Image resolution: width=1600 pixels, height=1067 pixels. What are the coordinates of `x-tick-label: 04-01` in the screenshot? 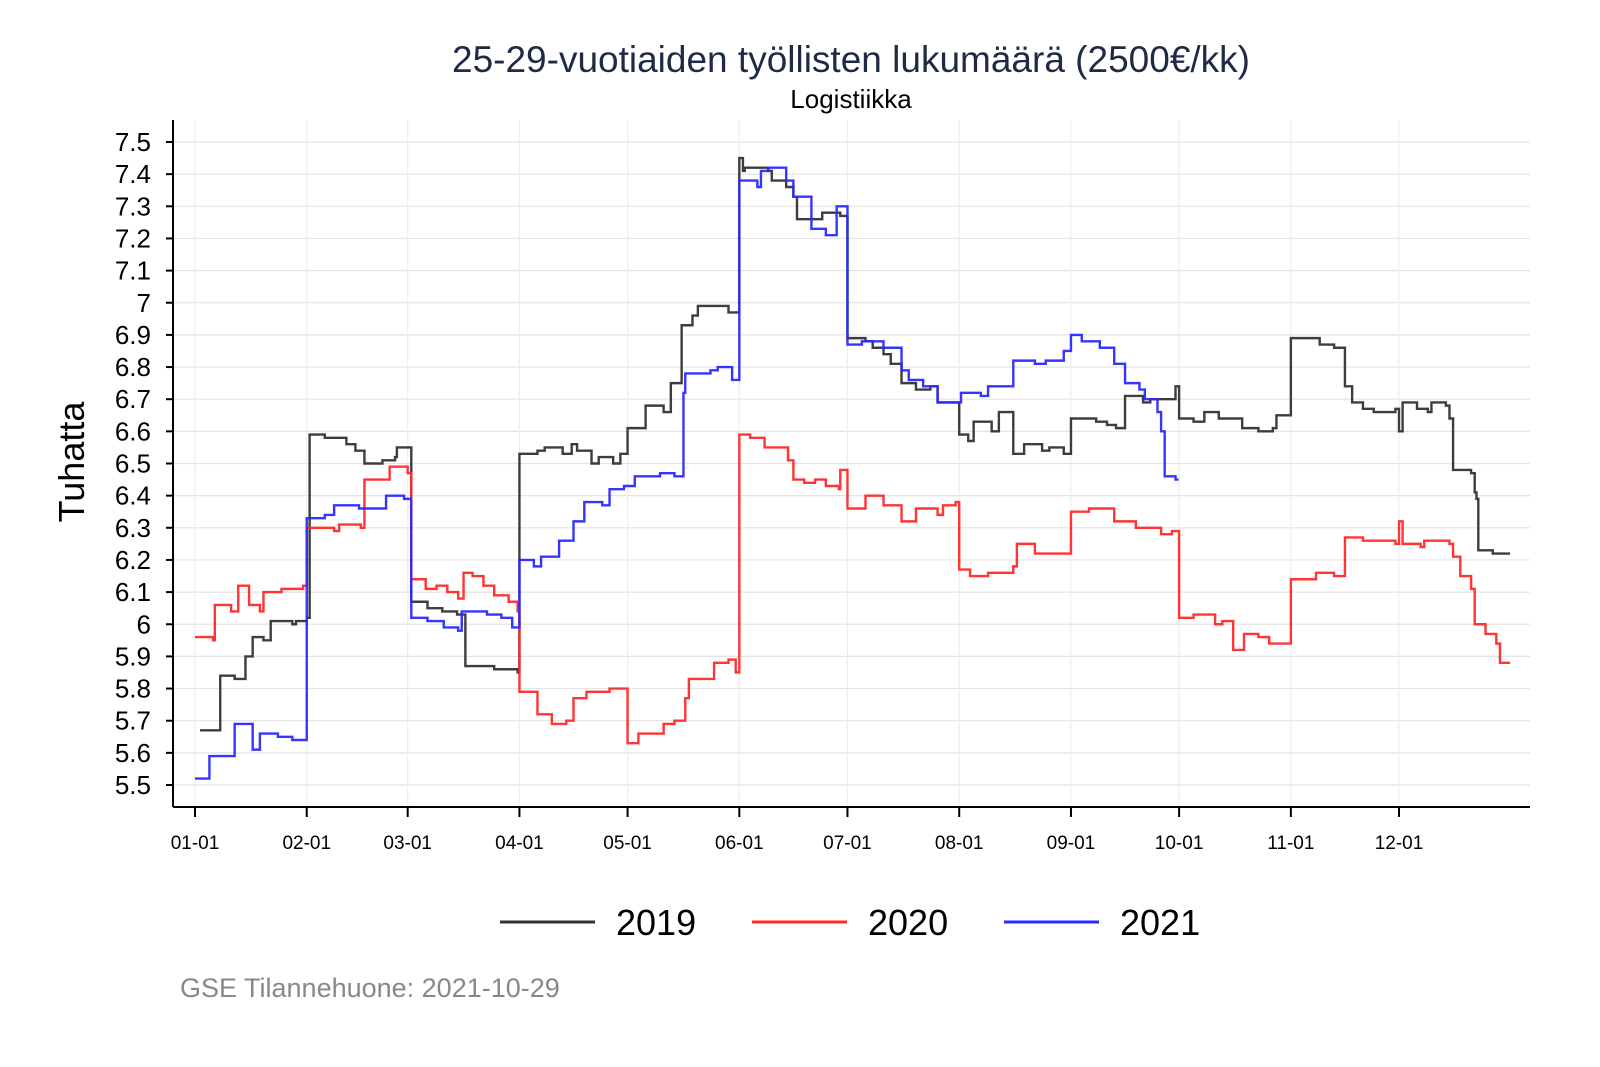 It's located at (519, 843).